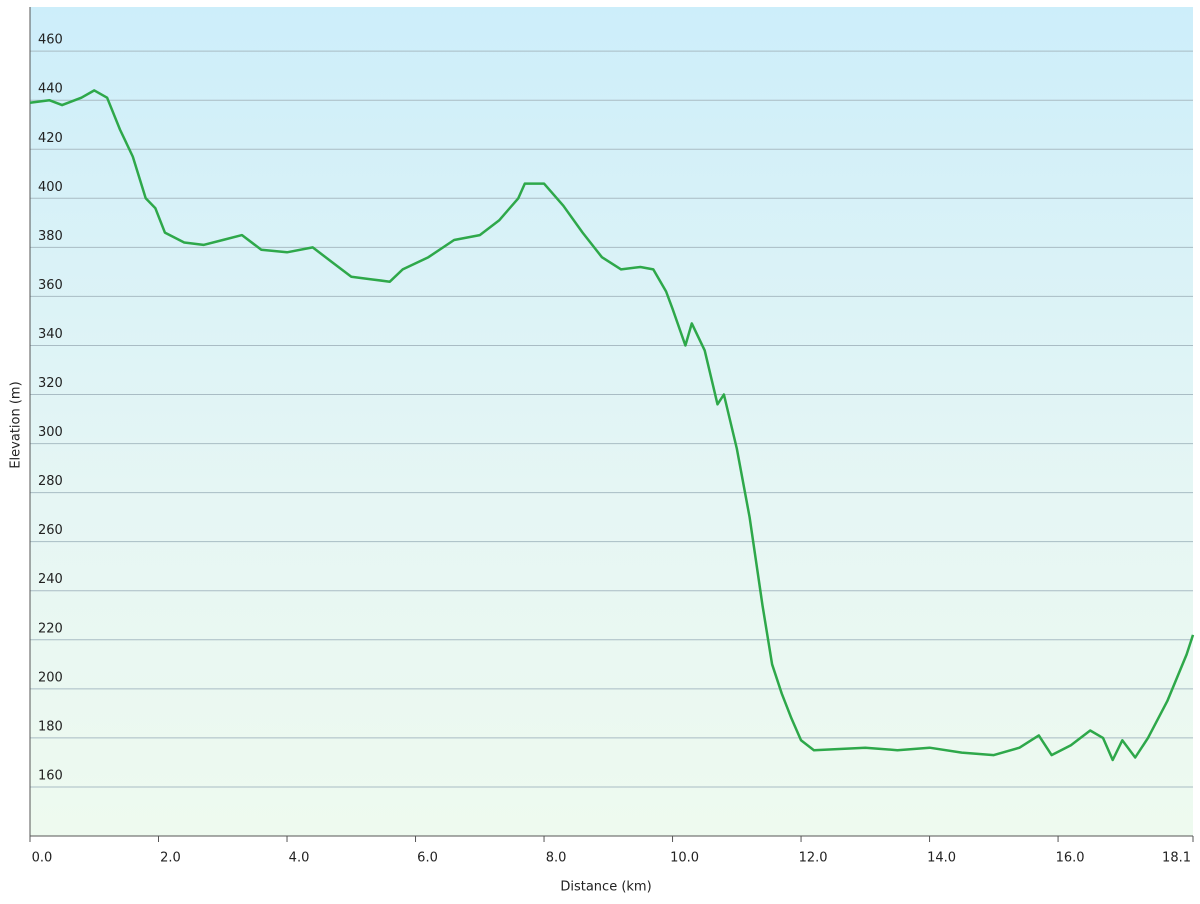 The height and width of the screenshot is (904, 1200). What do you see at coordinates (50, 432) in the screenshot?
I see `y-tick-label: 300` at bounding box center [50, 432].